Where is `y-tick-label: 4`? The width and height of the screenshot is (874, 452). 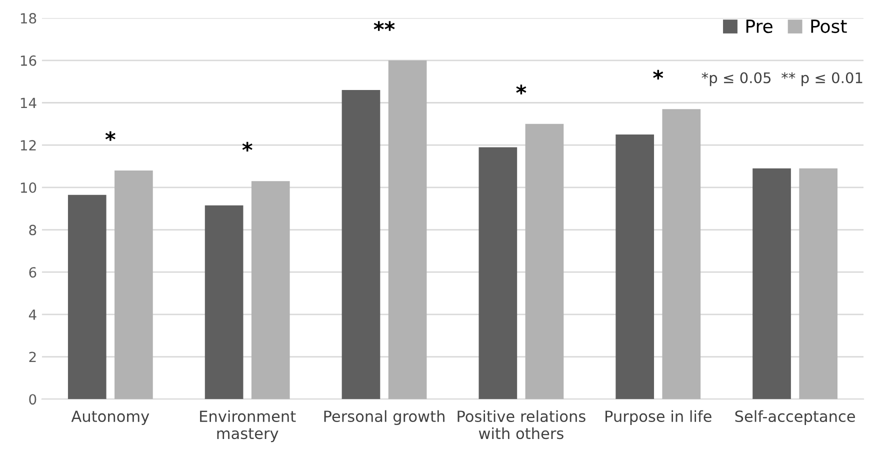
y-tick-label: 4 is located at coordinates (32, 315).